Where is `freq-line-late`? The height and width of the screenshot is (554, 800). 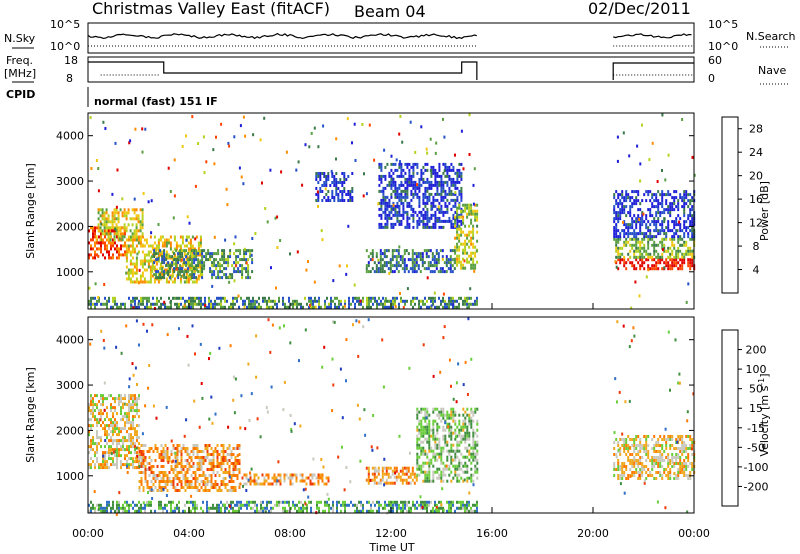
freq-line-late is located at coordinates (653, 71).